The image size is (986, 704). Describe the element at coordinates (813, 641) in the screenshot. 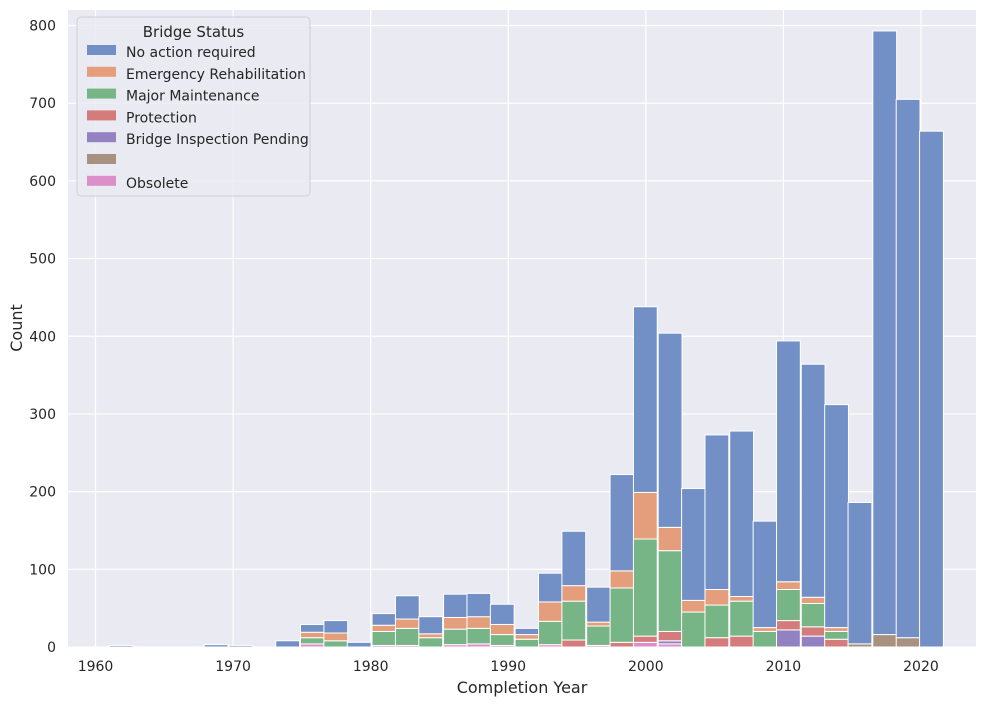

I see `bar-segment-bridge-inspection-pending` at that location.